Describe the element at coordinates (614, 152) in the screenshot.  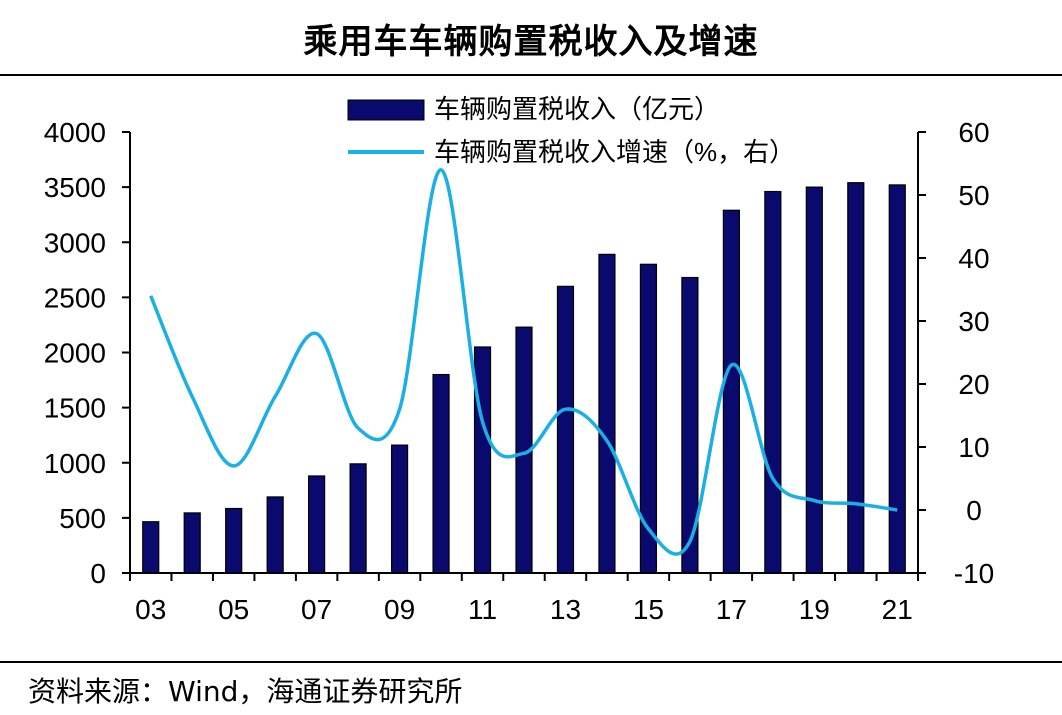
I see `legend-line-label: 车辆购置税收入增速（%，右）` at that location.